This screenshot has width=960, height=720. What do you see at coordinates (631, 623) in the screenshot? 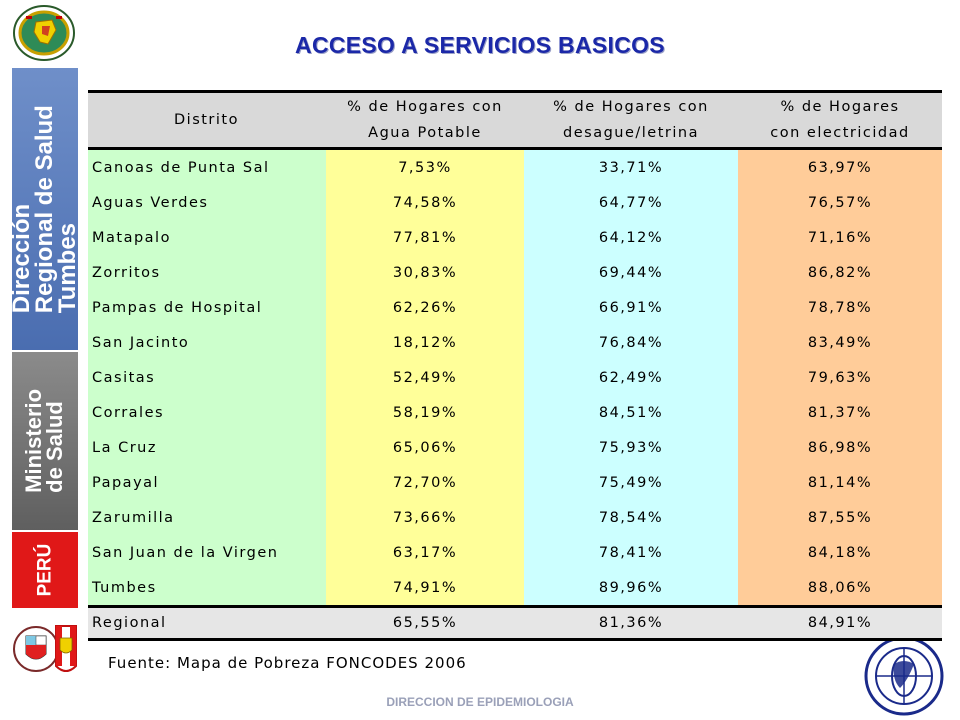
I see `cell-regional-desague: 81,36%` at bounding box center [631, 623].